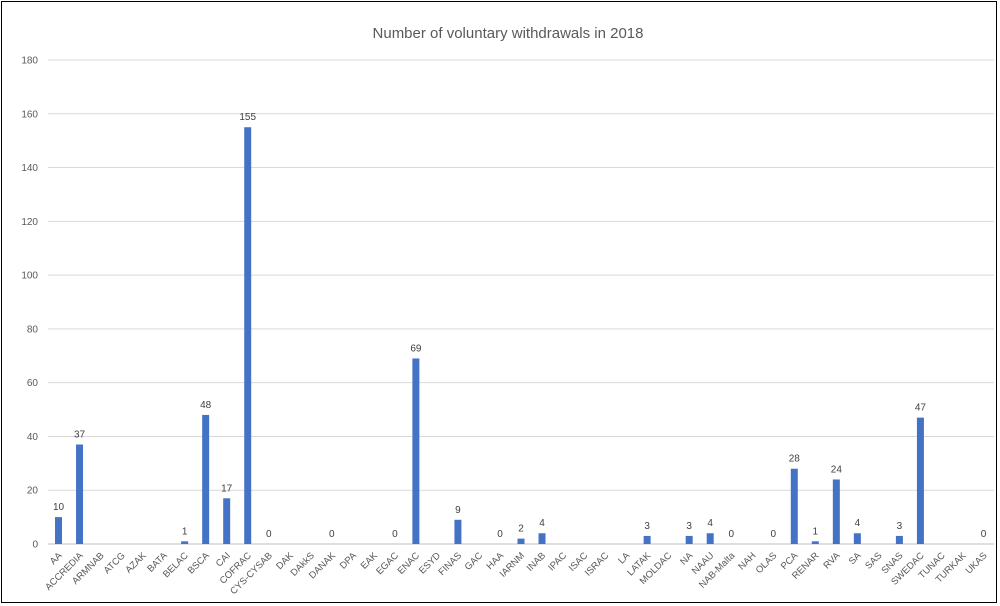  Describe the element at coordinates (247, 117) in the screenshot. I see `data-label: 155` at that location.